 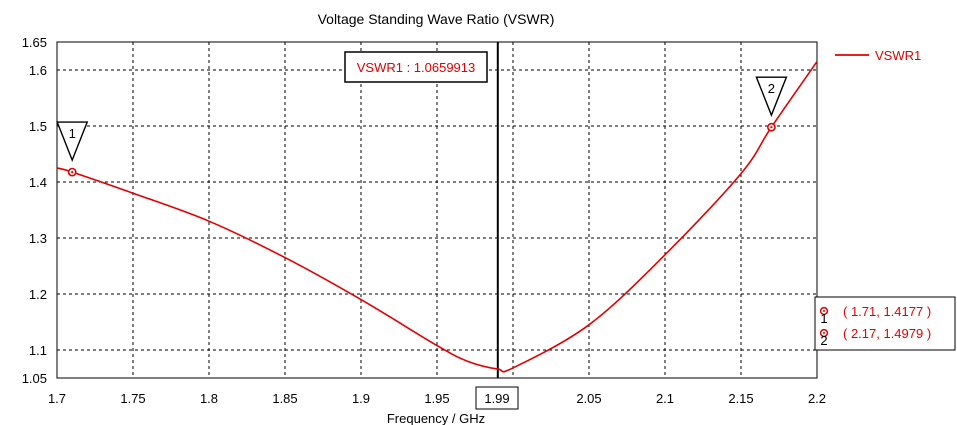 What do you see at coordinates (887, 311) in the screenshot?
I see `marker-table-value: ( 1.71, 1.4177 )` at bounding box center [887, 311].